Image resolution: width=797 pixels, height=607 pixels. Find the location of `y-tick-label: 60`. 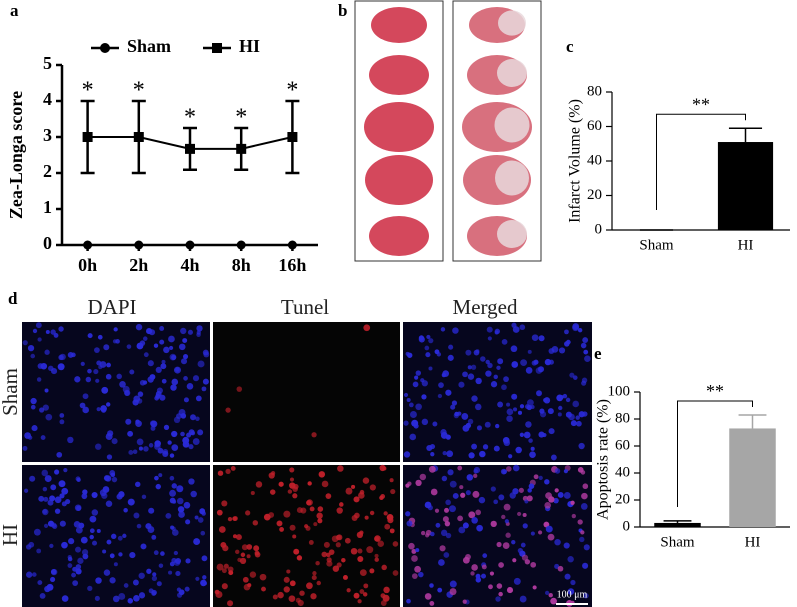

y-tick-label: 60 is located at coordinates (594, 126).